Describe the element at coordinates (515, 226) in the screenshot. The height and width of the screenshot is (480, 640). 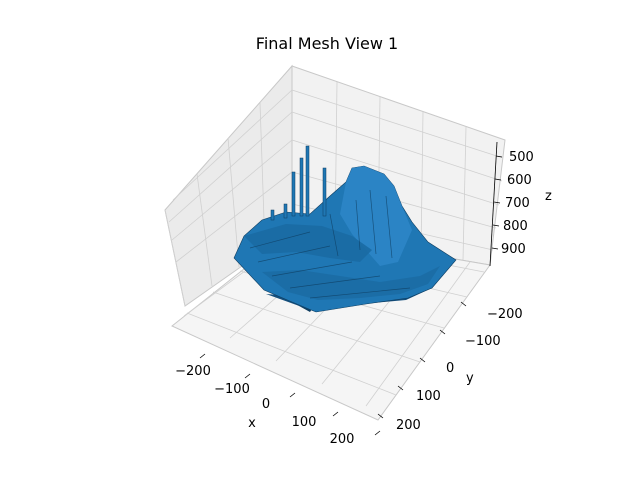
I see `z-tick-label: 800` at that location.